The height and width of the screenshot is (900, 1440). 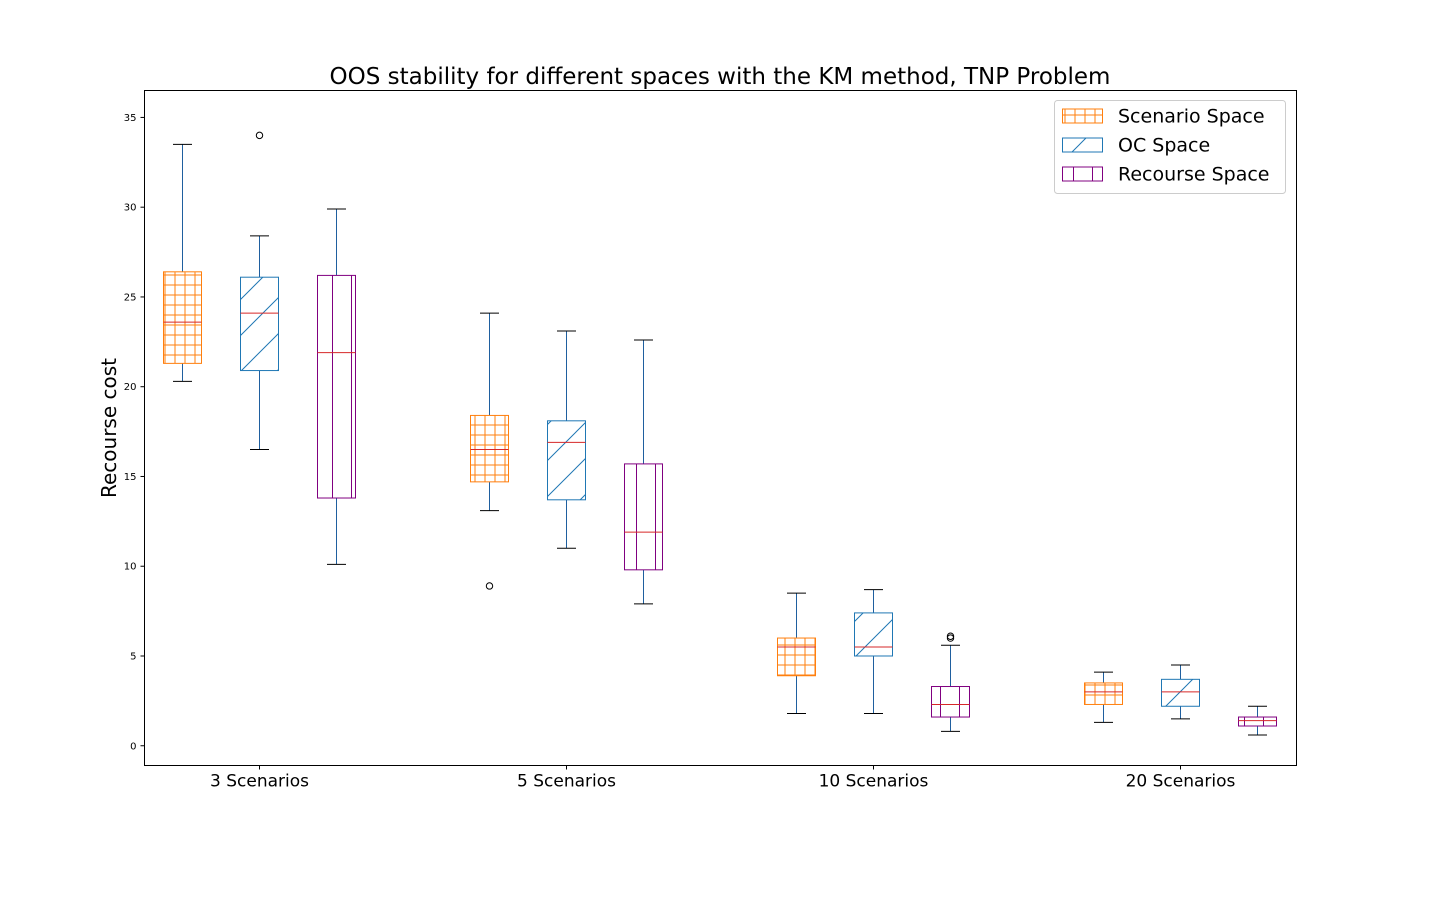 What do you see at coordinates (134, 432) in the screenshot?
I see `y-axis-ticks: 0 5 10 15 20 25 30 35` at bounding box center [134, 432].